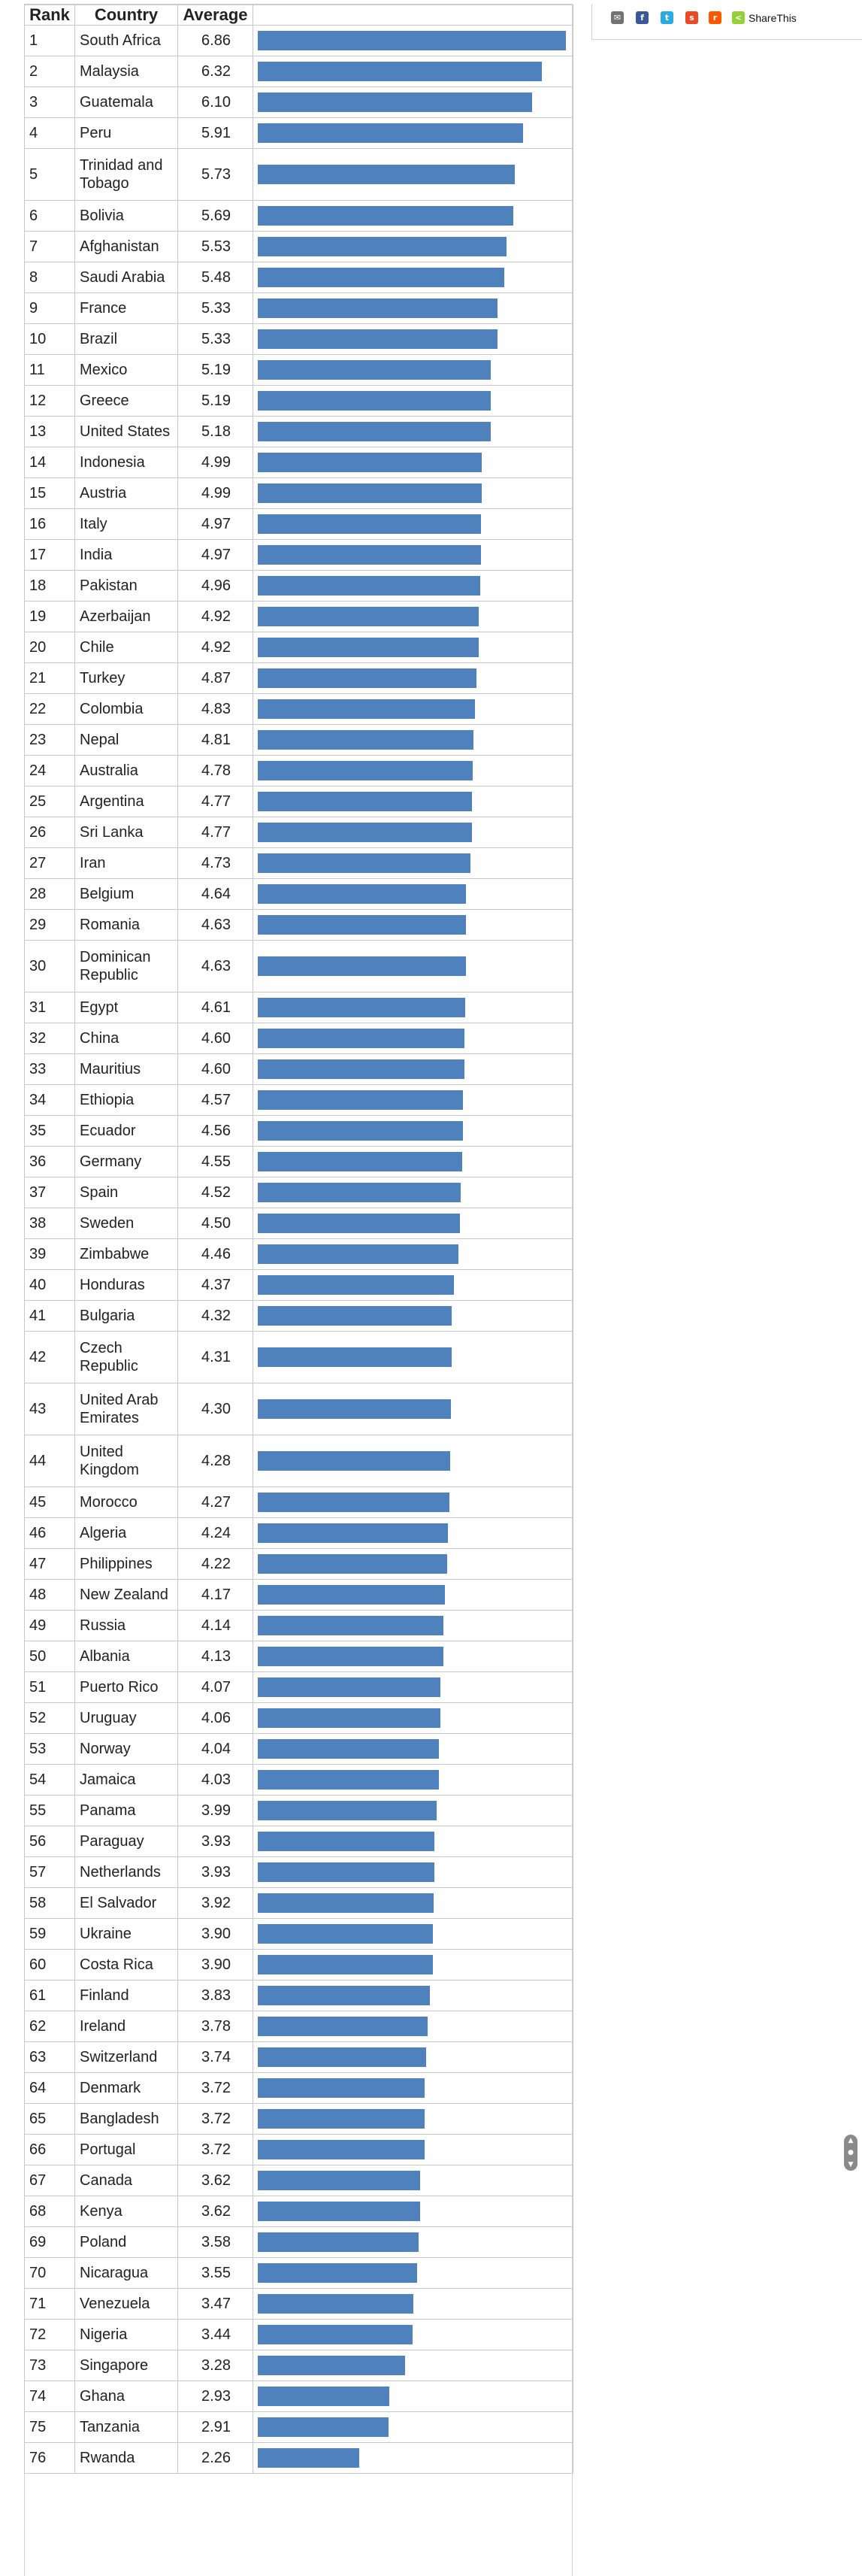 The image size is (862, 2576). What do you see at coordinates (49, 709) in the screenshot?
I see `rank-cell: 22` at bounding box center [49, 709].